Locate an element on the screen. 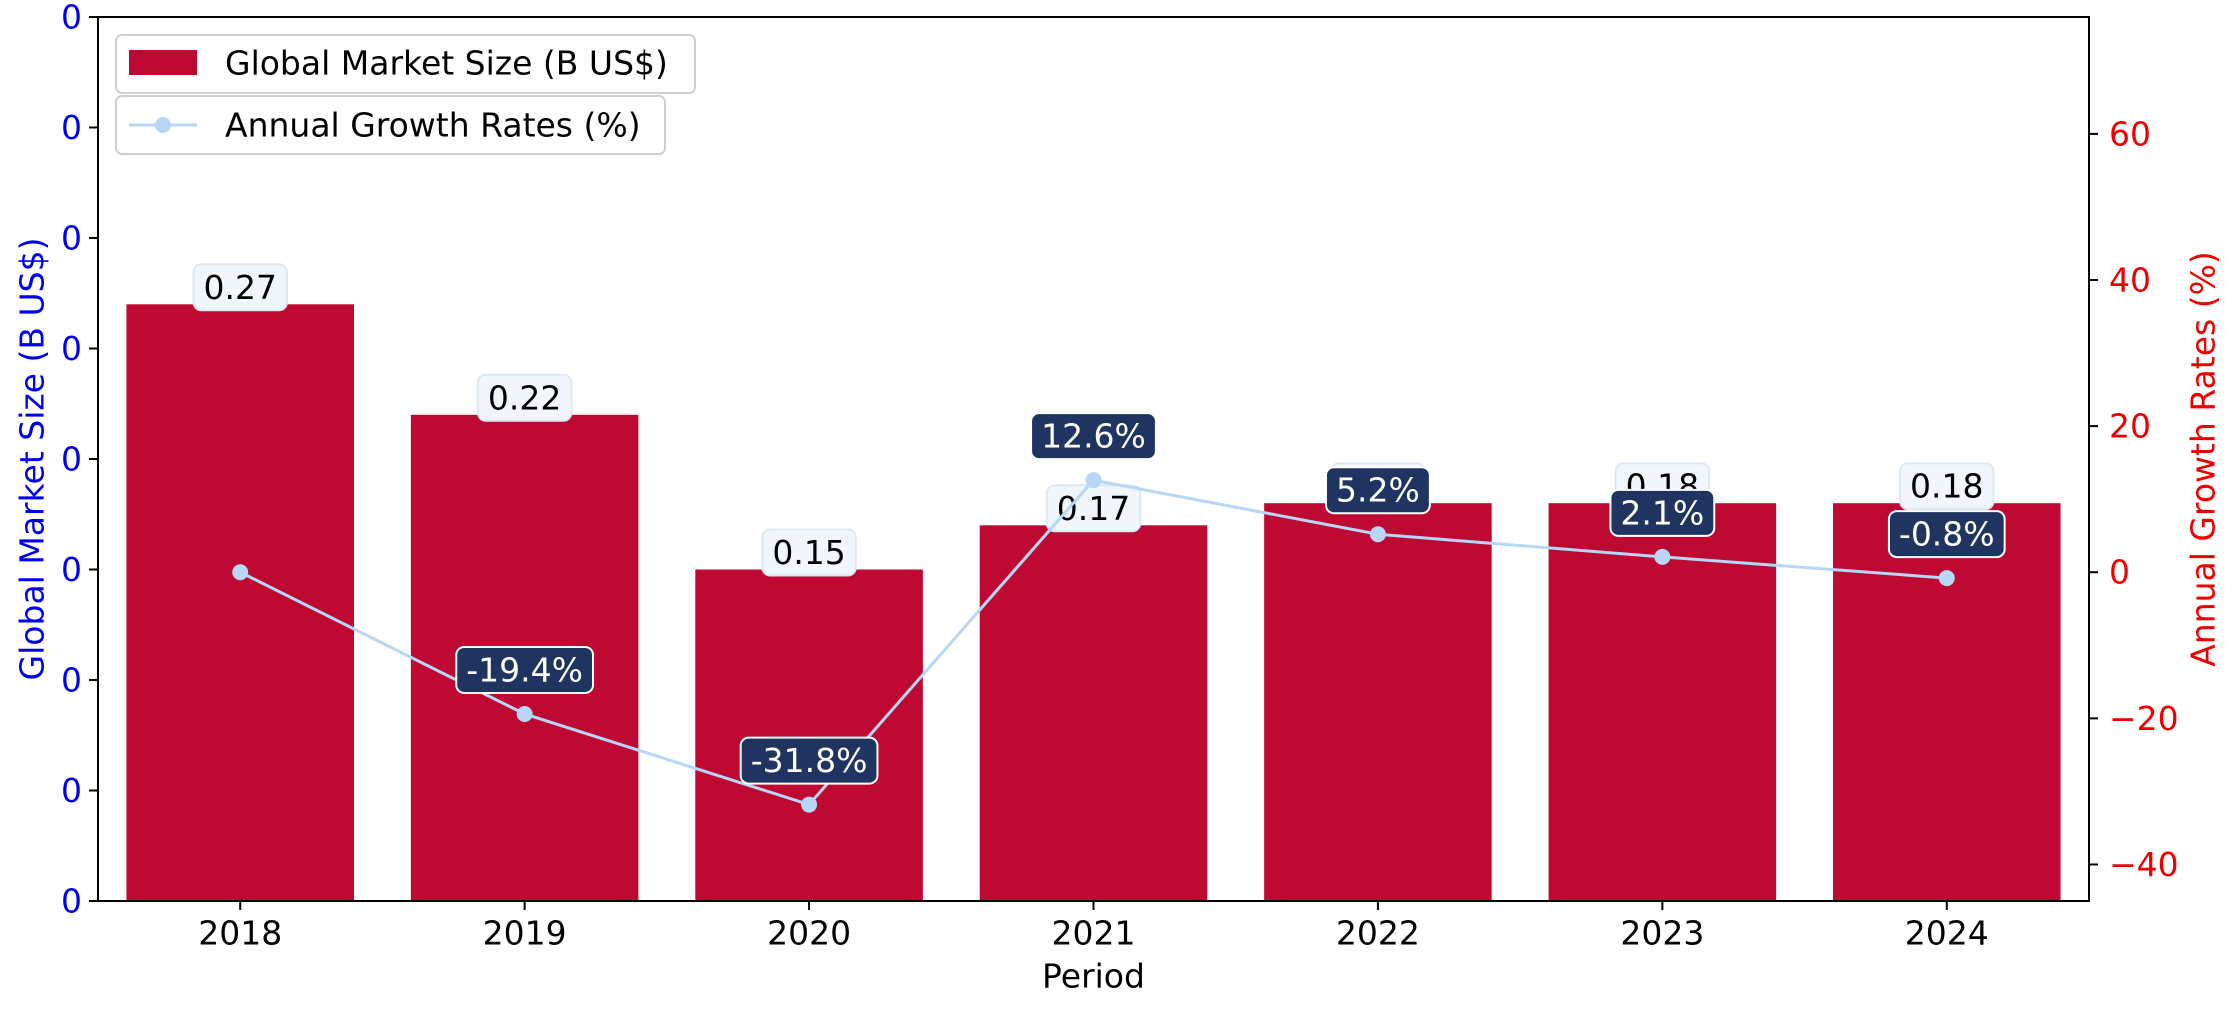  legend-box-growth is located at coordinates (390, 125).